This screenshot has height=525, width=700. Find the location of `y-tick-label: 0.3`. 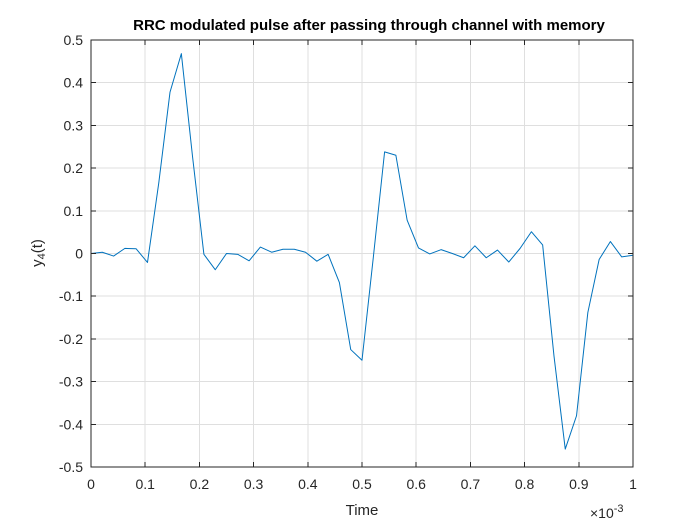

y-tick-label: 0.3 is located at coordinates (74, 125).